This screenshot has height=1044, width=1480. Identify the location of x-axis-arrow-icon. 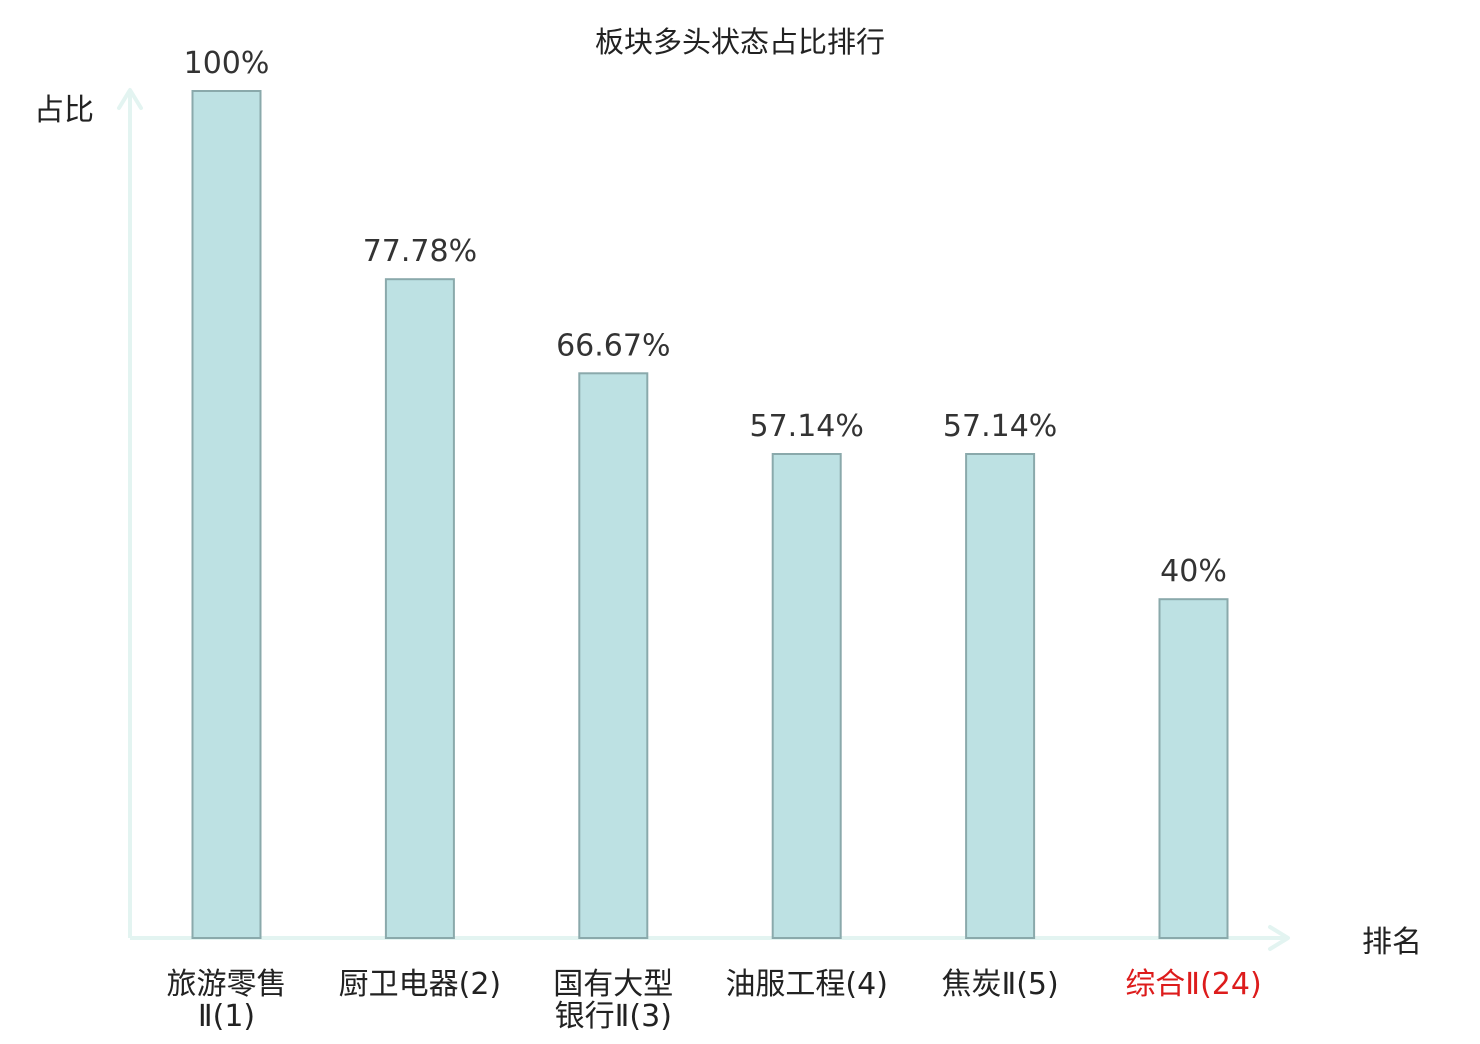
(1279, 938).